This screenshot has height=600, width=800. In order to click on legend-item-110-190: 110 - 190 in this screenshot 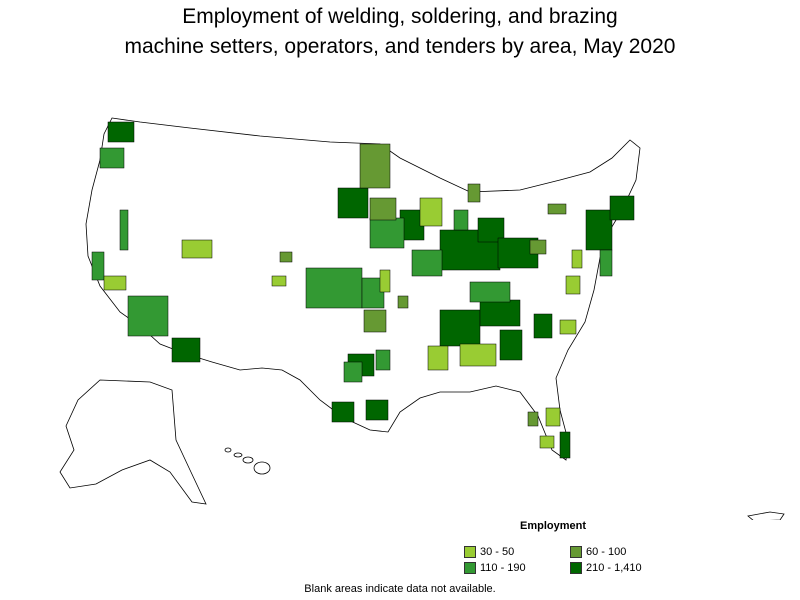, I will do `click(495, 568)`.